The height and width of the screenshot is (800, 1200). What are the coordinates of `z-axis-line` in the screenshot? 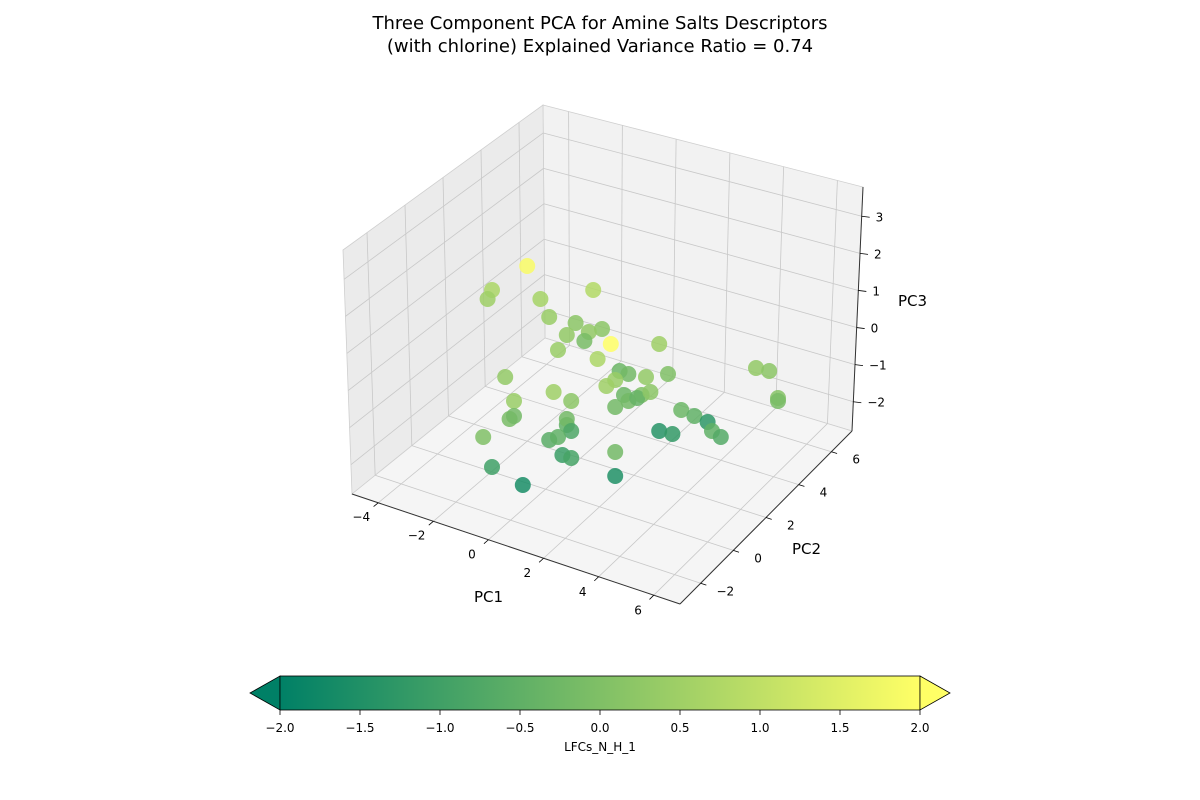 It's located at (857, 309).